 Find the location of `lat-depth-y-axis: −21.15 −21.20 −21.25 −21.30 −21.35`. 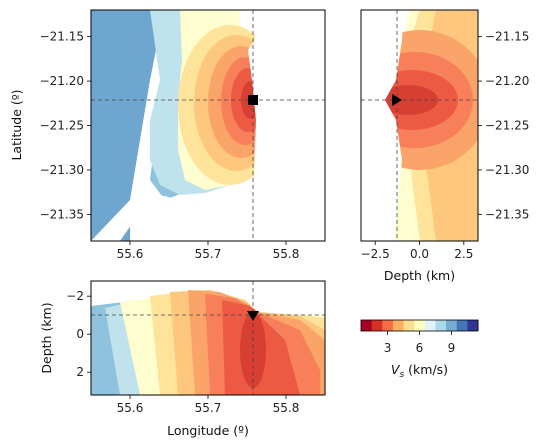

lat-depth-y-axis: −21.15 −21.20 −21.25 −21.30 −21.35 is located at coordinates (503, 125).